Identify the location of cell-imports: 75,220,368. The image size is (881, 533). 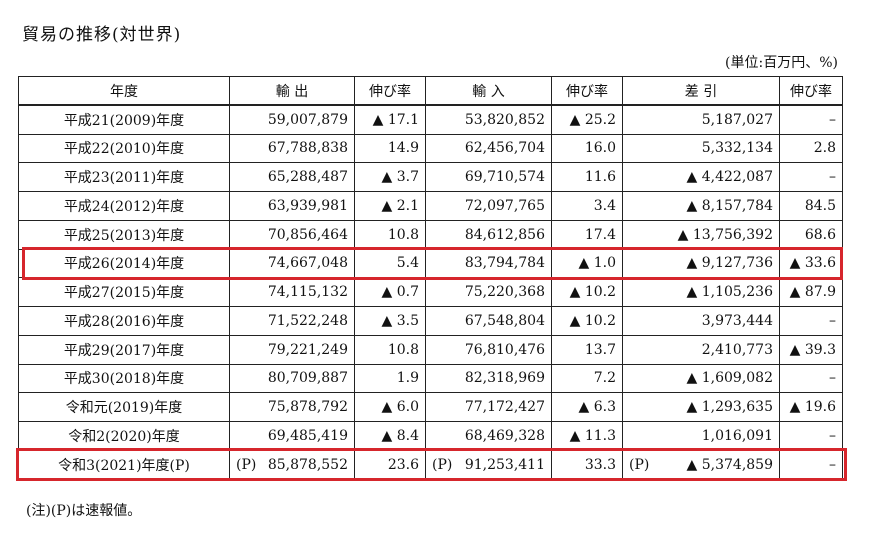
(488, 292).